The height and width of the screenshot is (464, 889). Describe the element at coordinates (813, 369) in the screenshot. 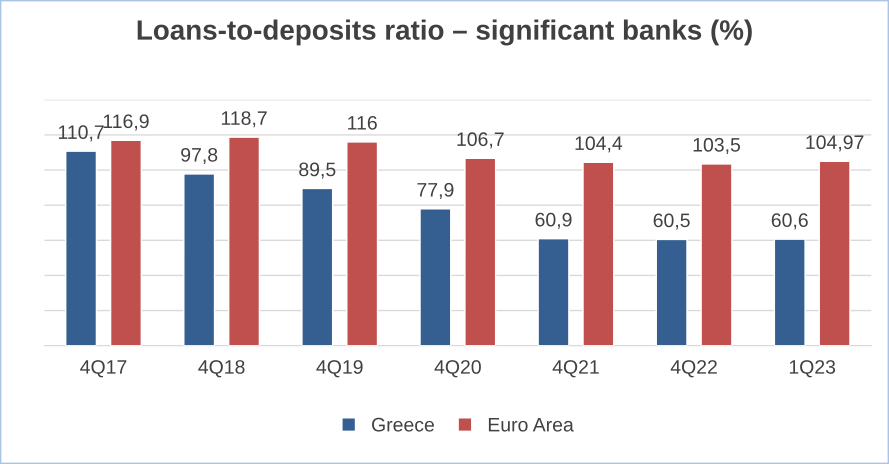

I see `x-tick-label: 1Q23` at that location.